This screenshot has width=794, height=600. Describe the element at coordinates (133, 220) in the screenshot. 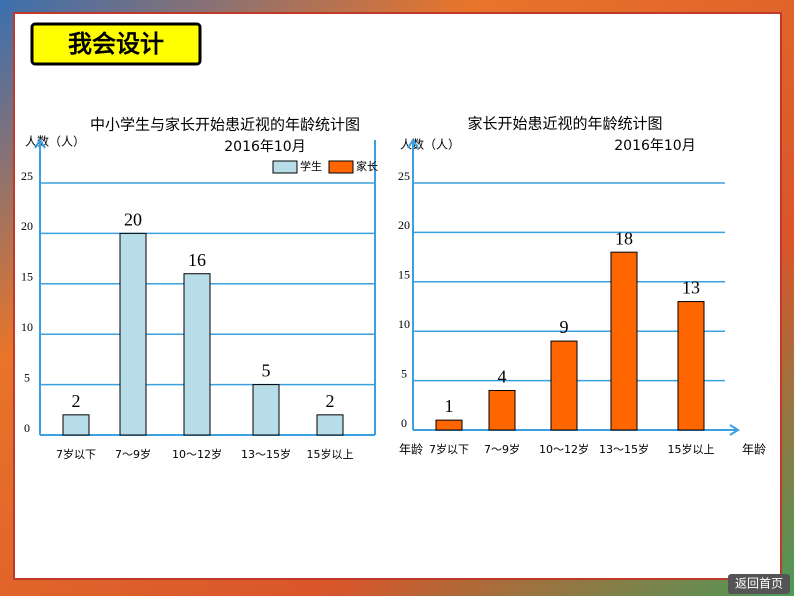

I see `value-label: 20` at that location.